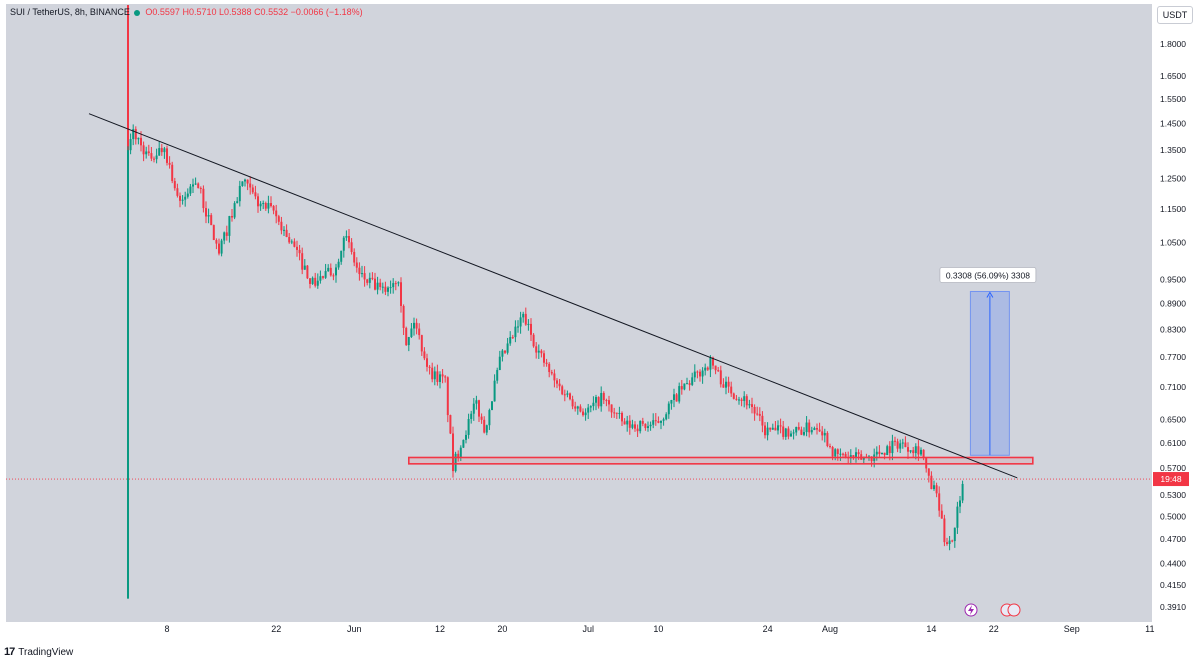 This screenshot has width=1200, height=664. I want to click on price-tick-label: 0.4400, so click(1173, 563).